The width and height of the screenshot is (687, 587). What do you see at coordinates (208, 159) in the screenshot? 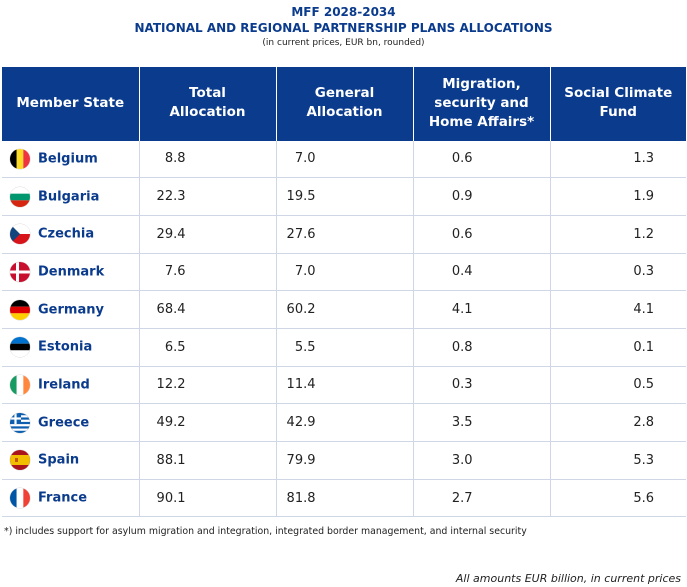
I see `total-allocation-cell: 8.8` at bounding box center [208, 159].